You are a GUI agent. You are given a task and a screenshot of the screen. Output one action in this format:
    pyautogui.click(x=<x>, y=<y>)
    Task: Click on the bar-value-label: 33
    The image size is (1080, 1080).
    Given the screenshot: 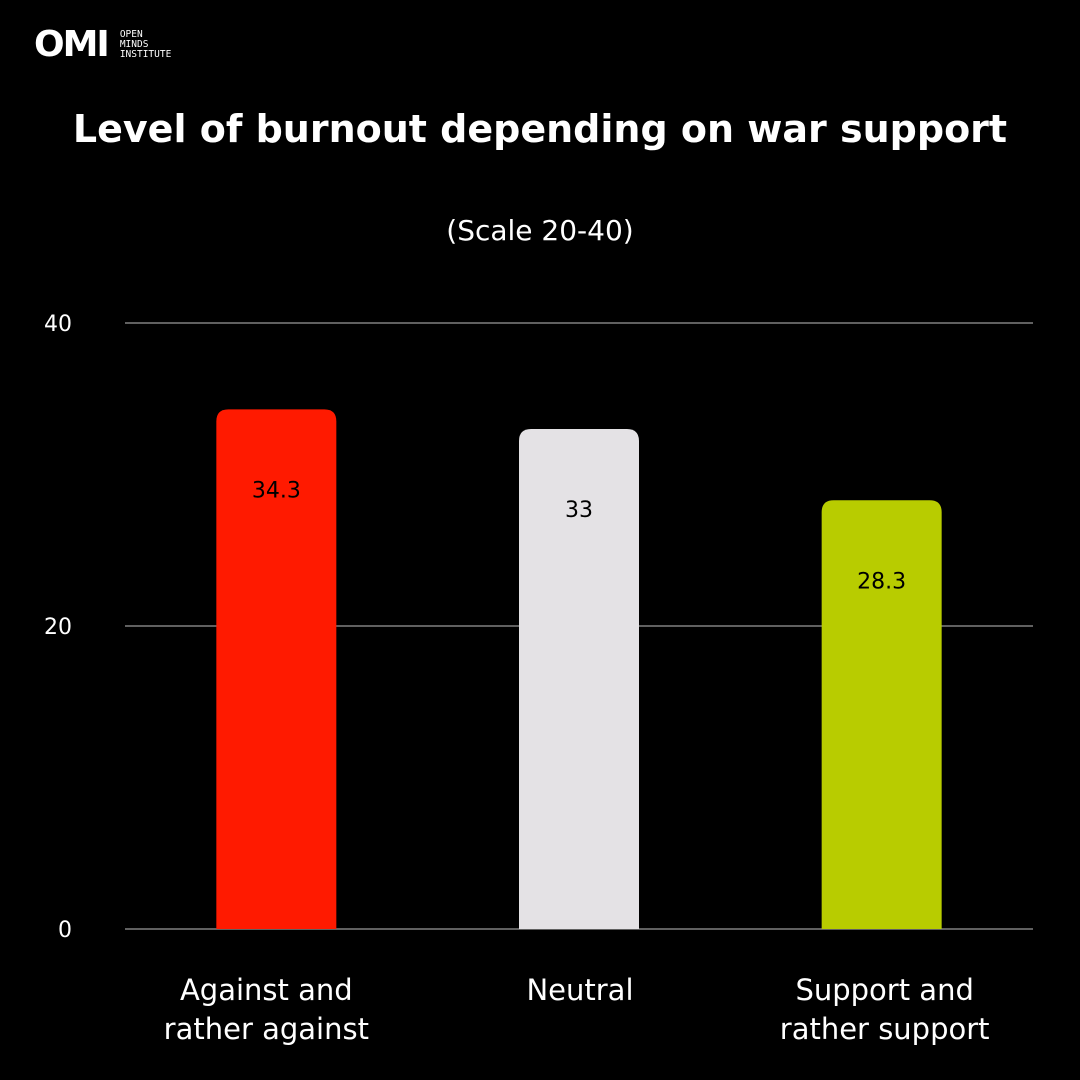 What is the action you would take?
    pyautogui.click(x=579, y=510)
    